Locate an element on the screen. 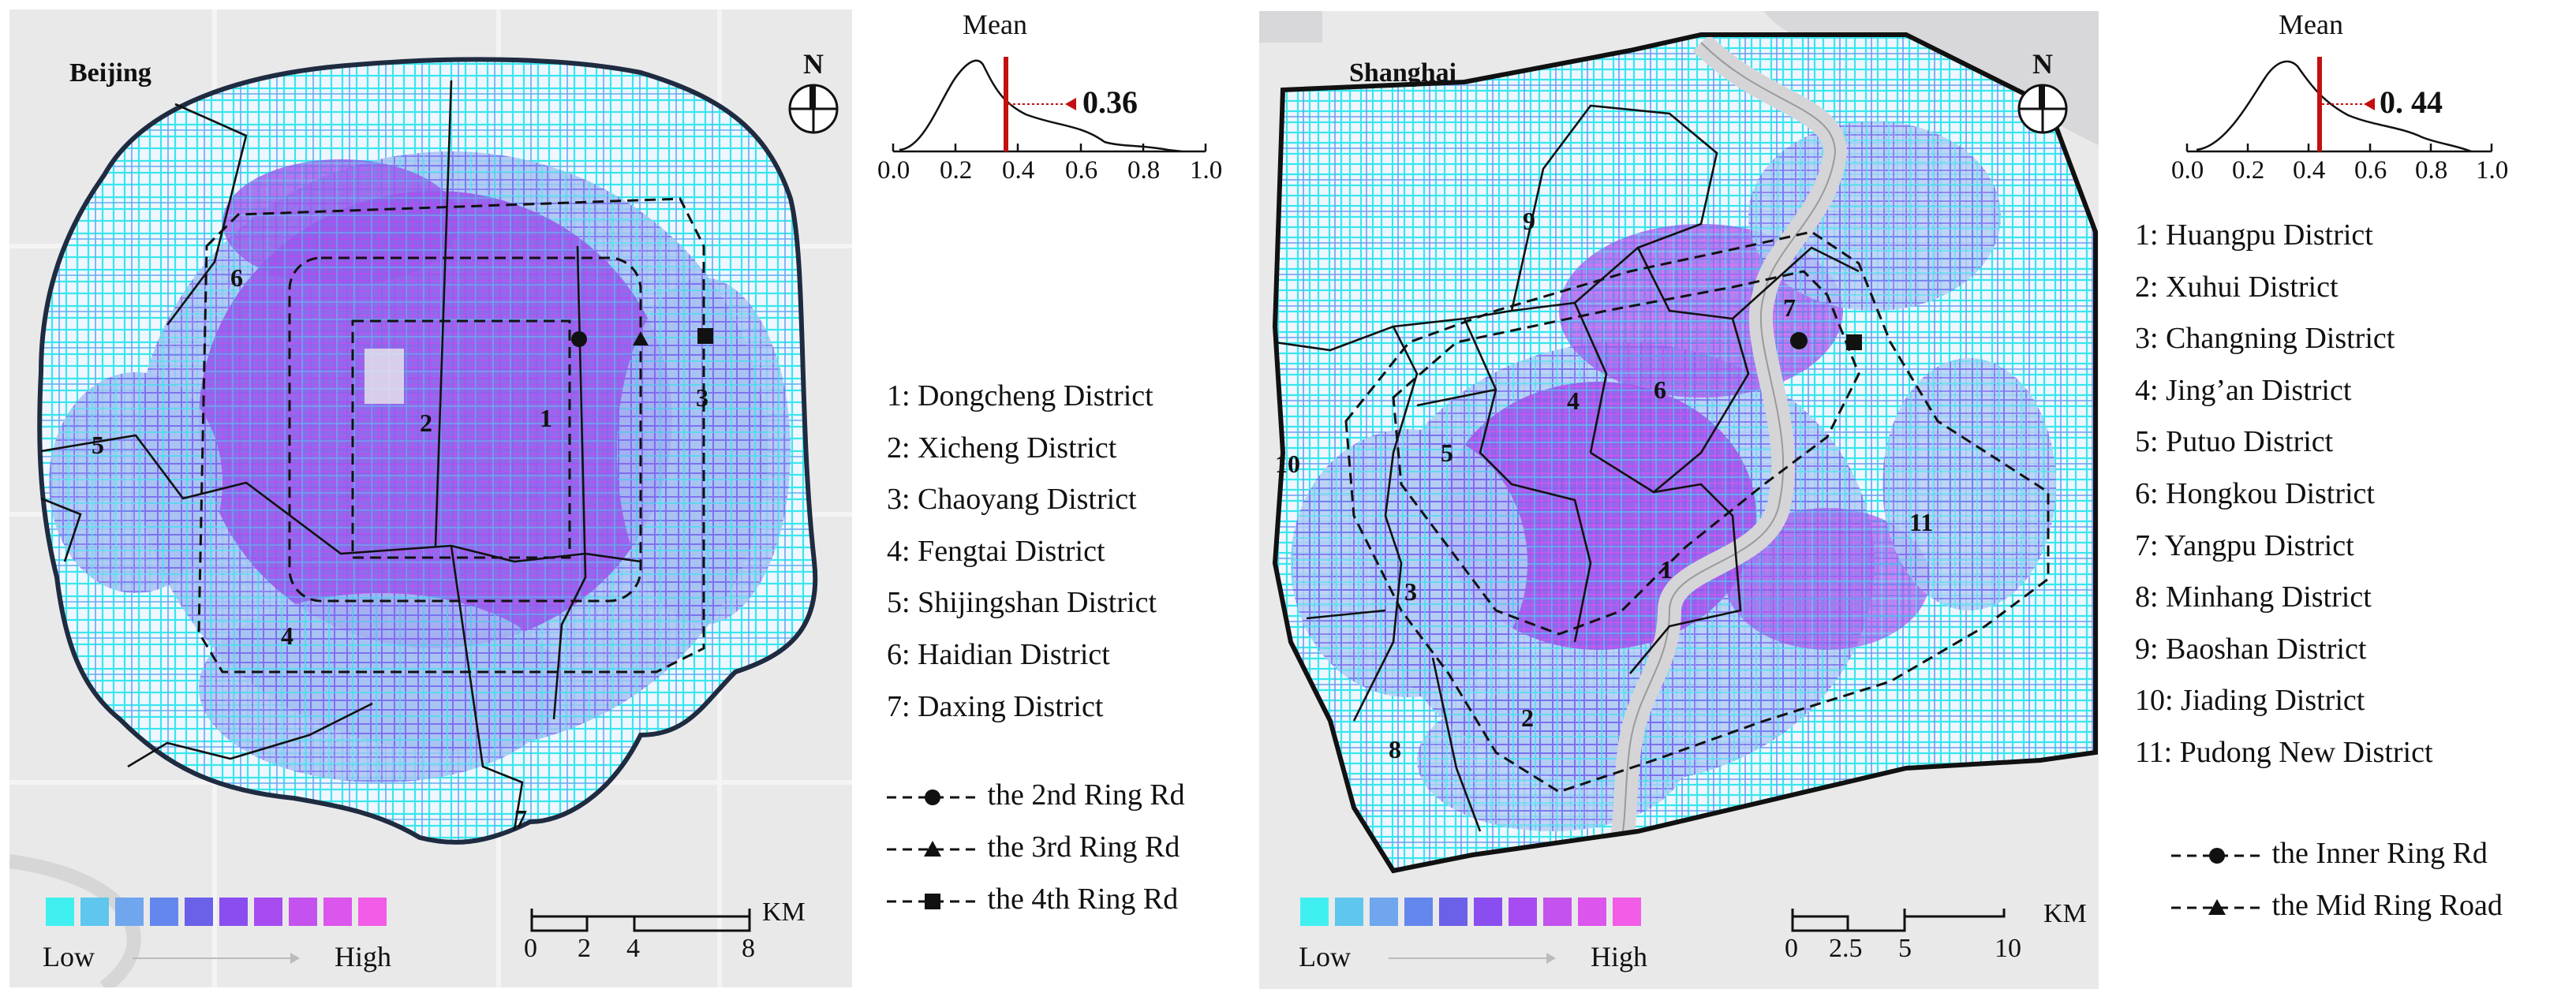 This screenshot has height=1004, width=2576. district-item: 4: Jing’an District is located at coordinates (2243, 390).